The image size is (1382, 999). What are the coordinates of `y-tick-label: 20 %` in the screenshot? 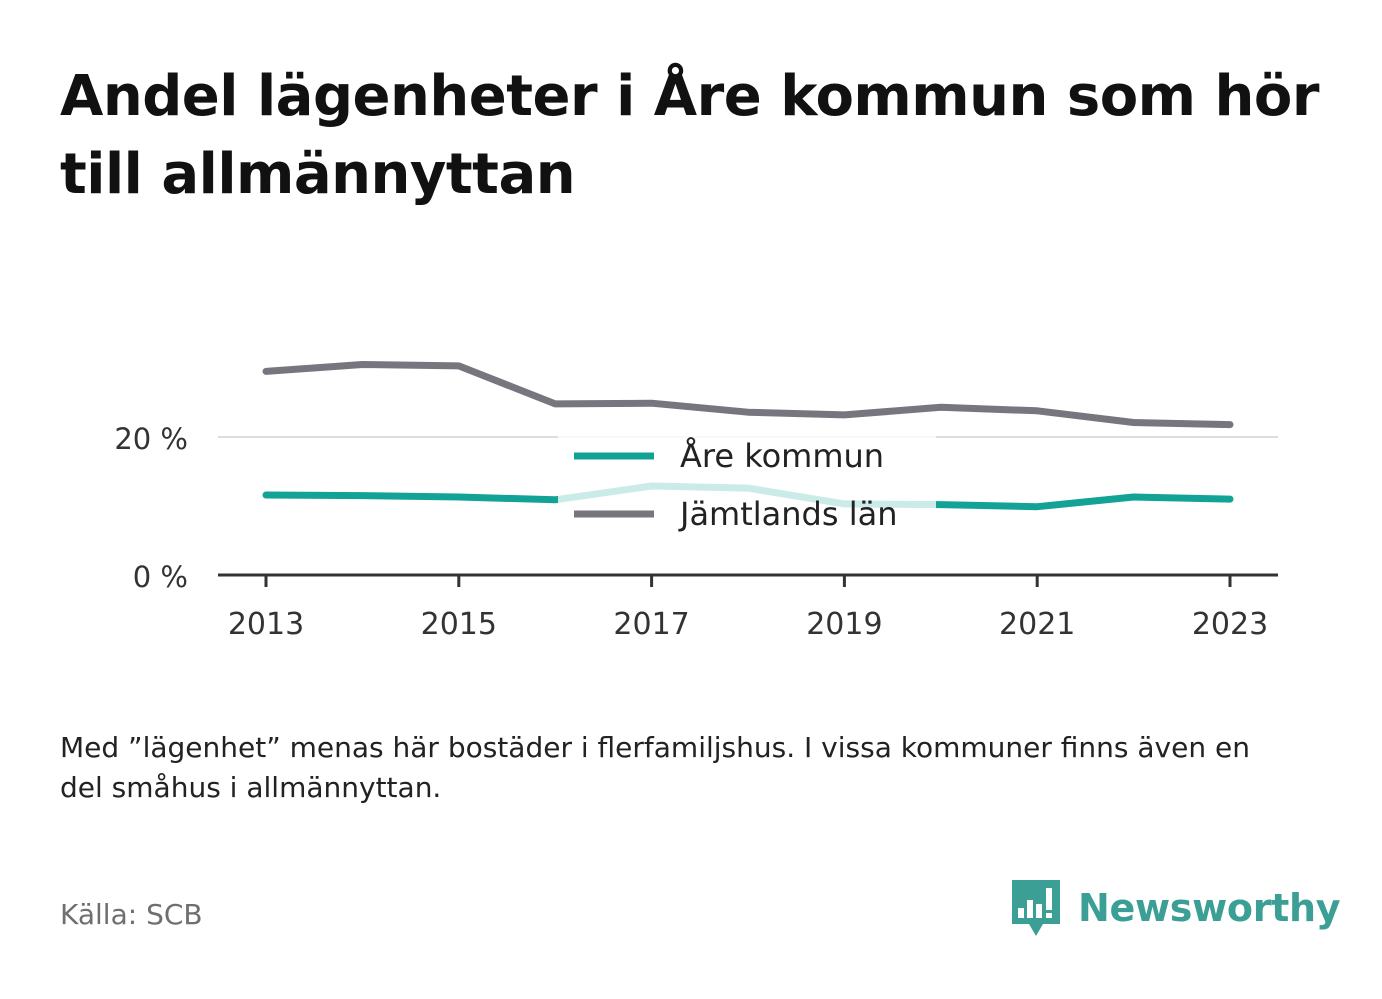 It's located at (151, 439).